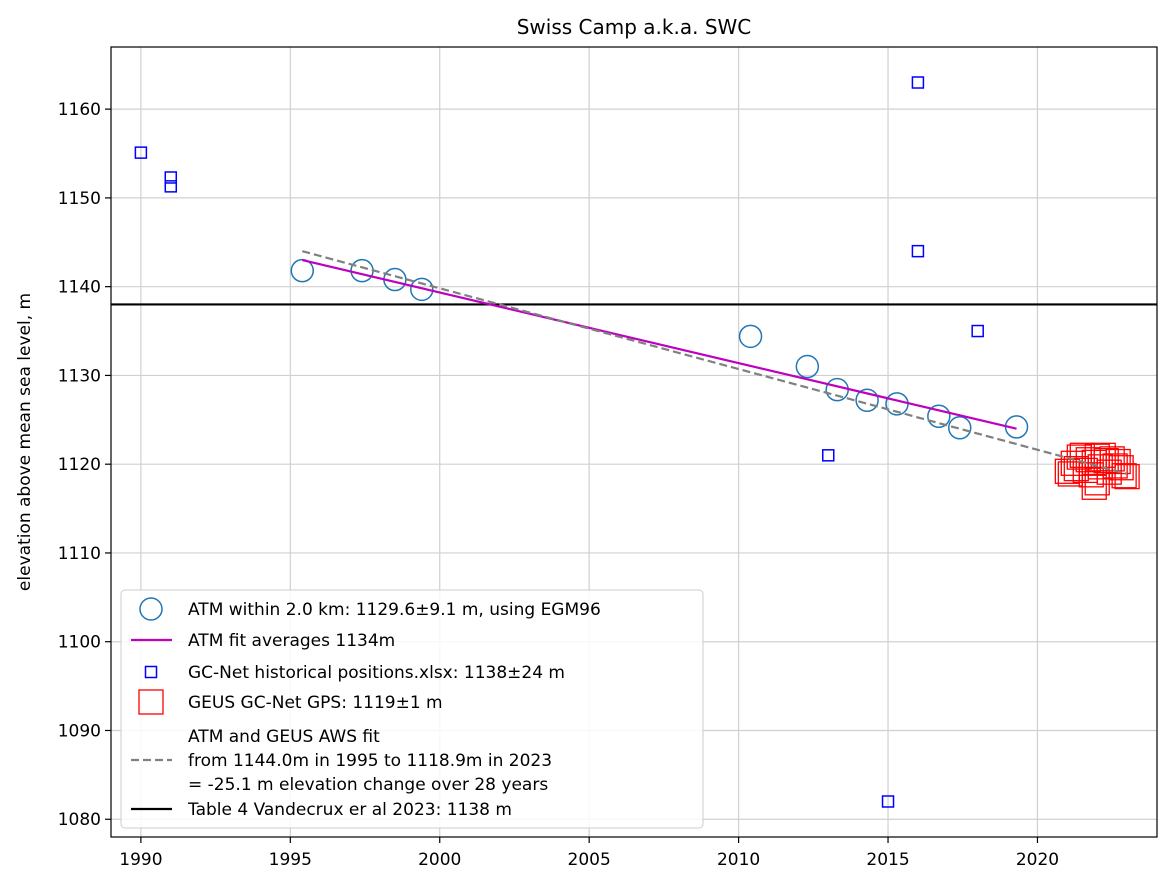  What do you see at coordinates (290, 860) in the screenshot?
I see `x-tick-label: 1995` at bounding box center [290, 860].